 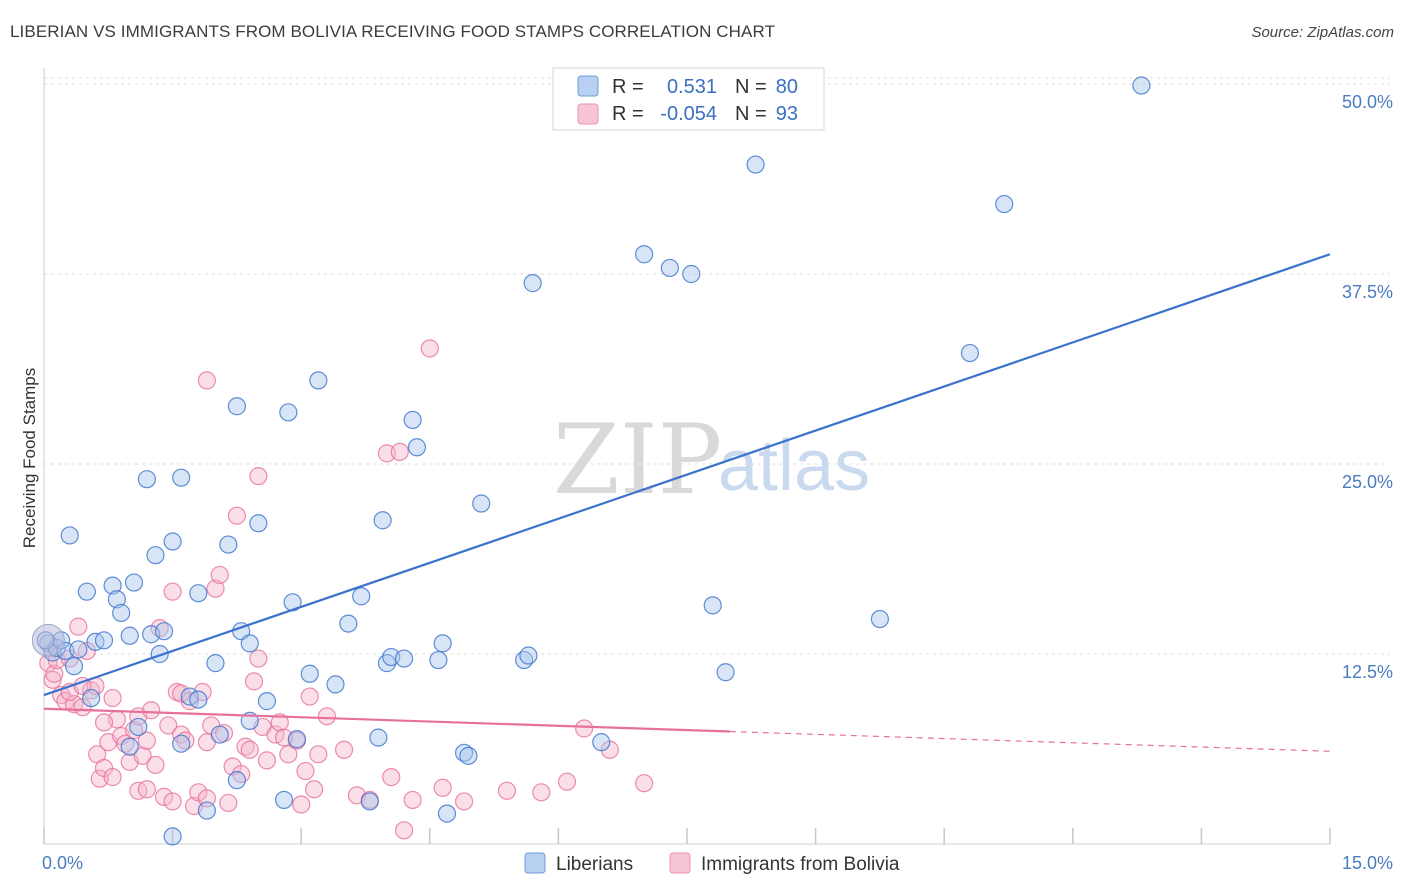 I want to click on y-tick-labels: 12.5% 25.0% 37.5% 50.0%, so click(x=1367, y=387).